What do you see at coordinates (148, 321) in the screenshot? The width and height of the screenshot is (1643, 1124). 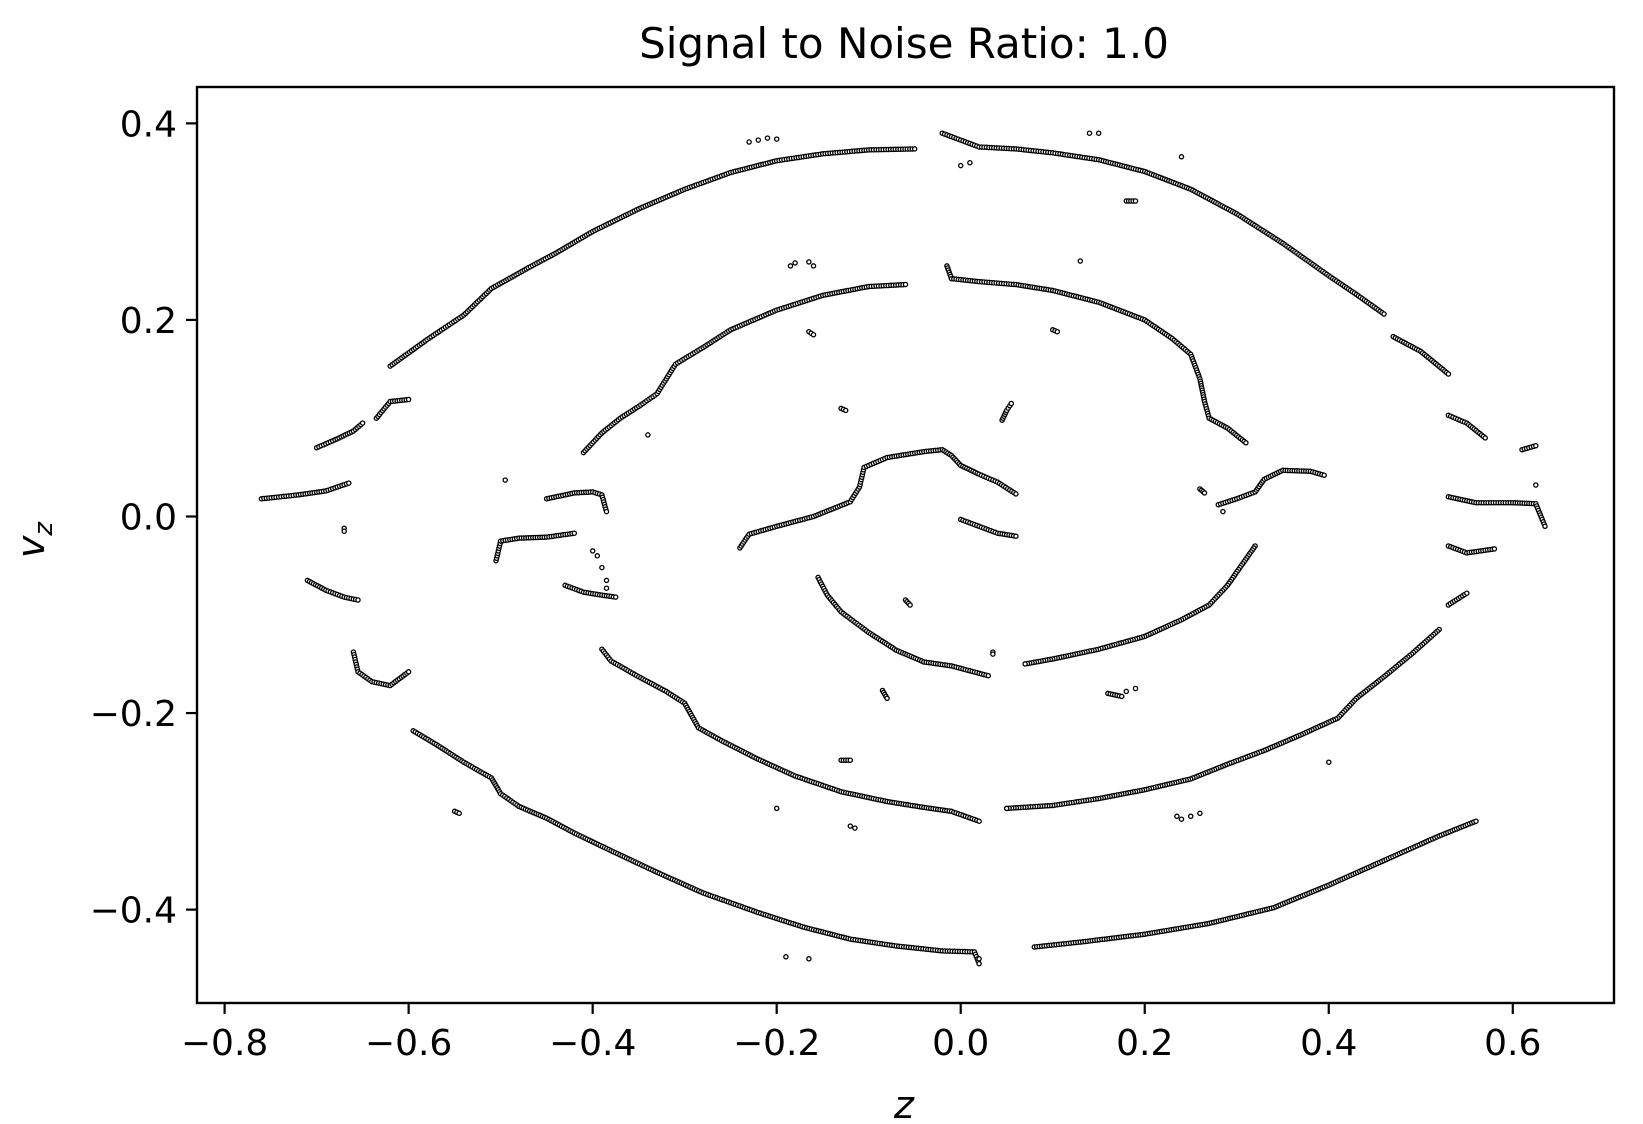 I see `y-tick-label: 0.2` at bounding box center [148, 321].